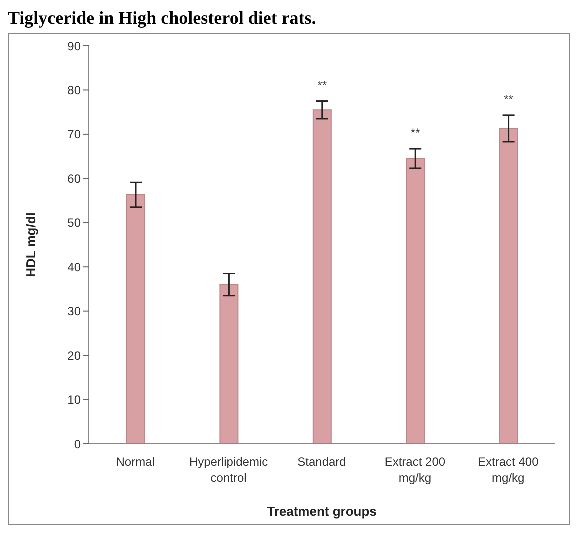 This screenshot has width=586, height=556. I want to click on y-tick-label: 50, so click(75, 223).